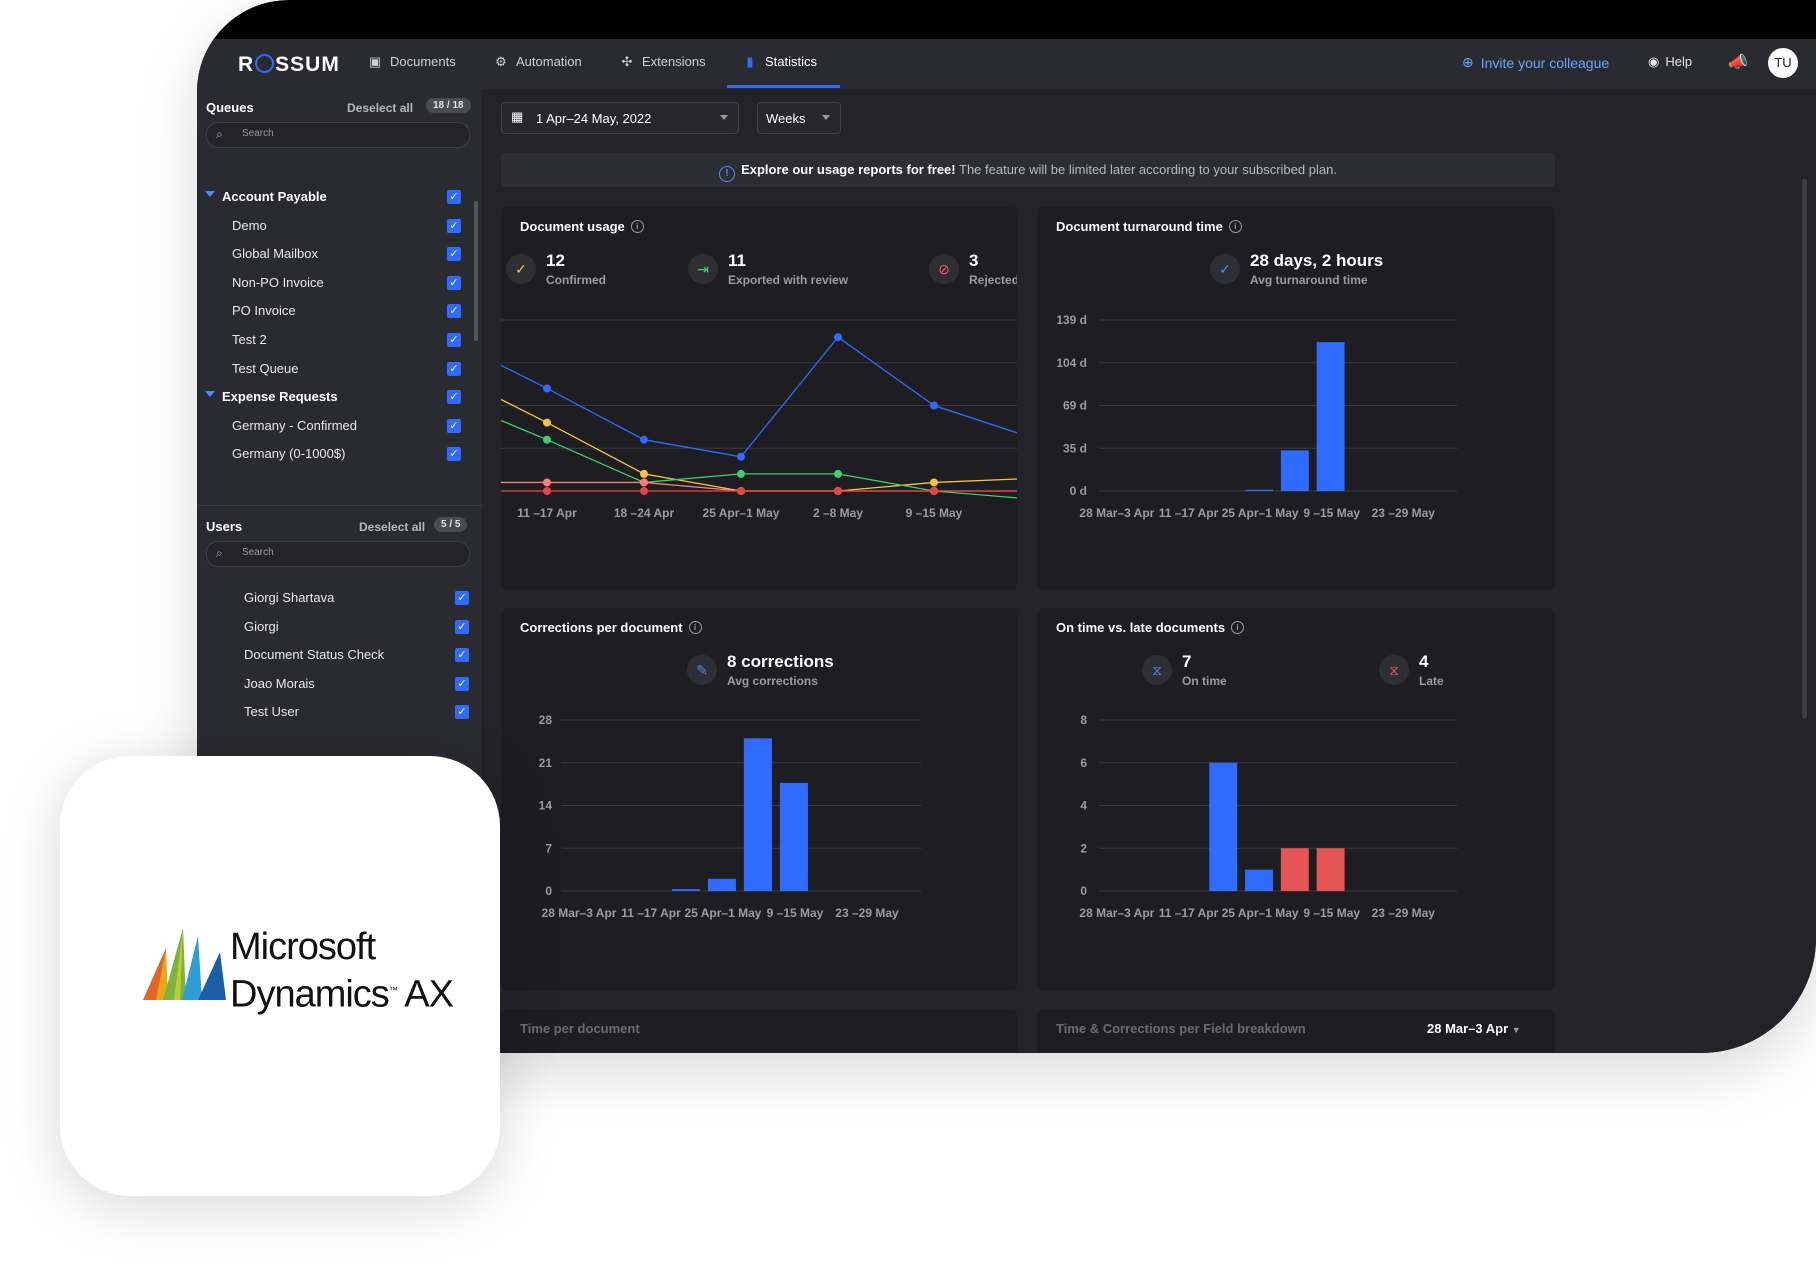  I want to click on y-tick-label: 0 d, so click(1078, 491).